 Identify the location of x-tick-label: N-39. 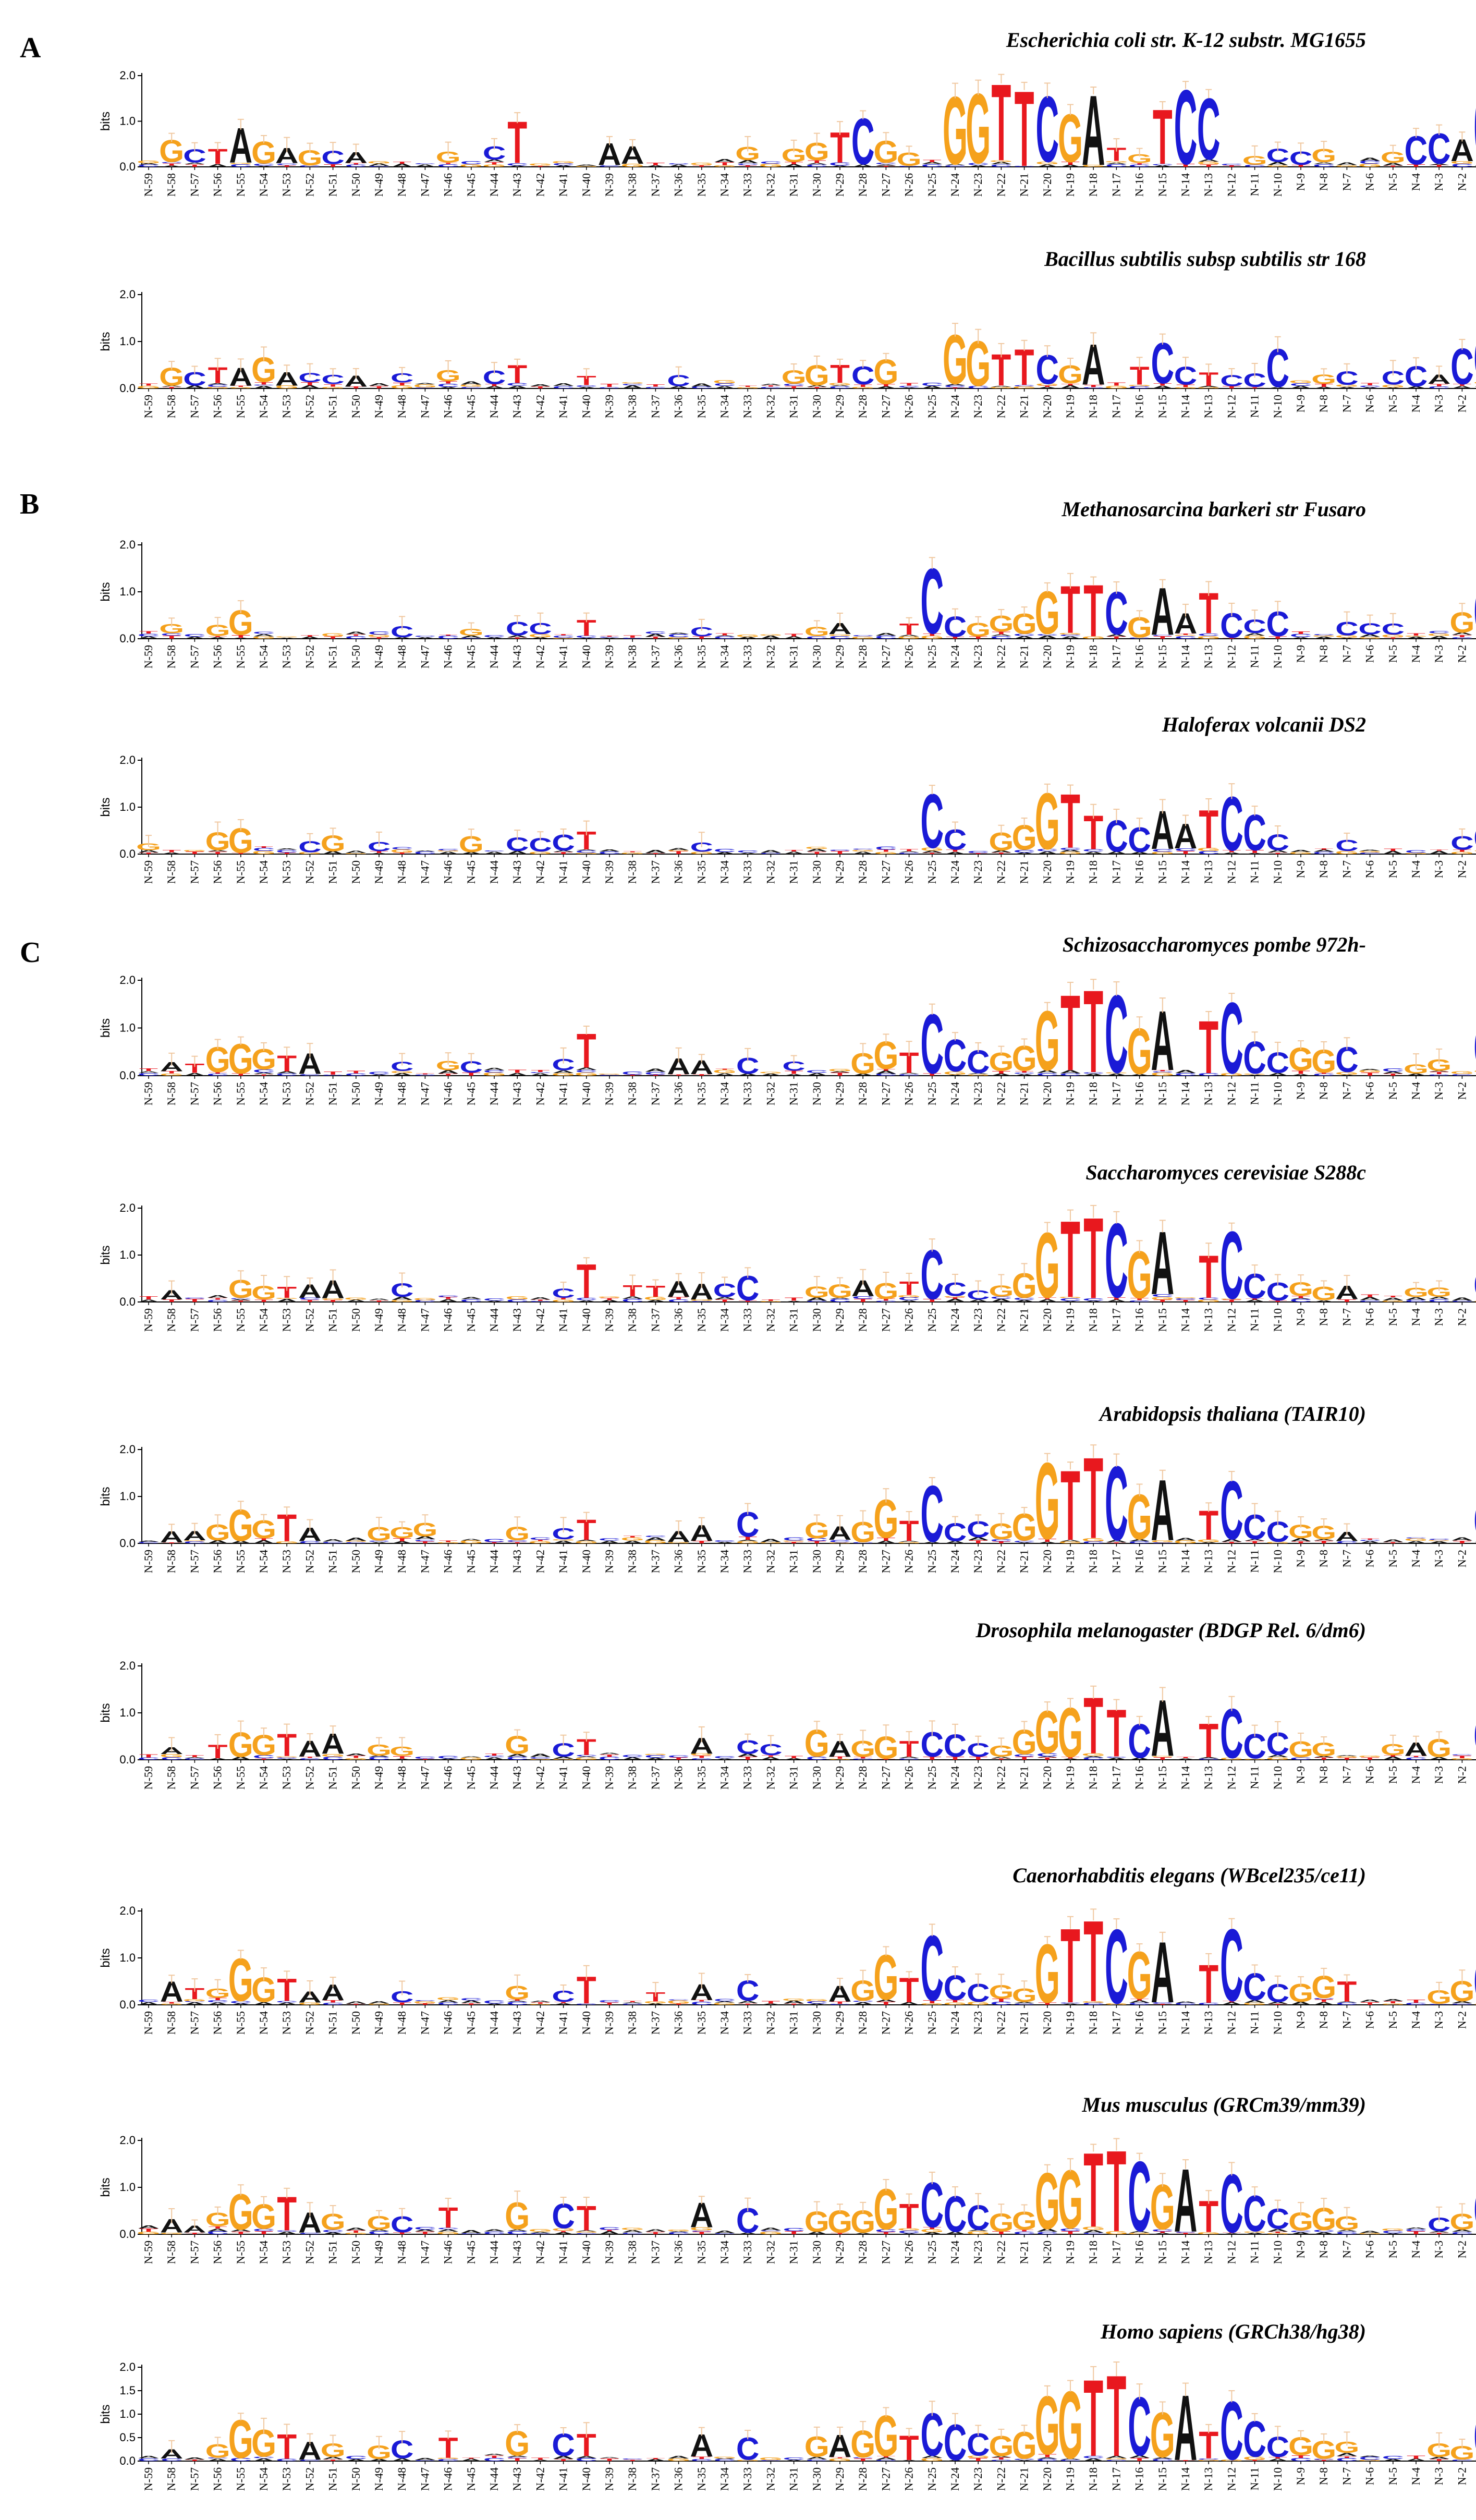
(609, 2252).